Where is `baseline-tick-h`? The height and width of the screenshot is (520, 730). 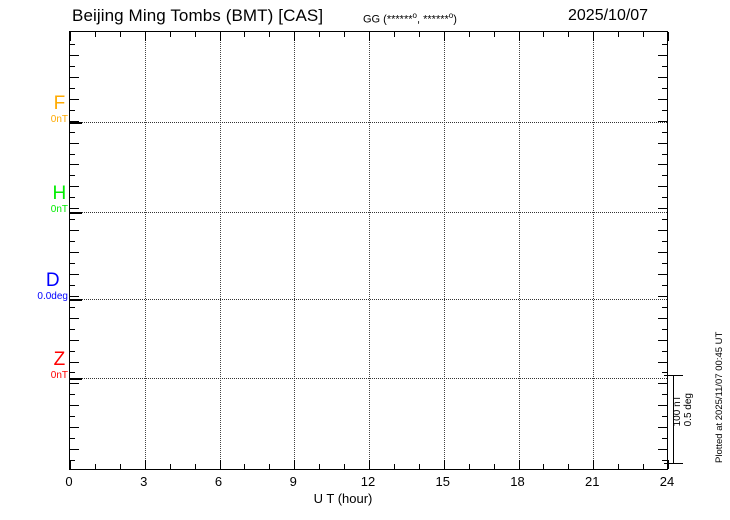
baseline-tick-h is located at coordinates (76, 213).